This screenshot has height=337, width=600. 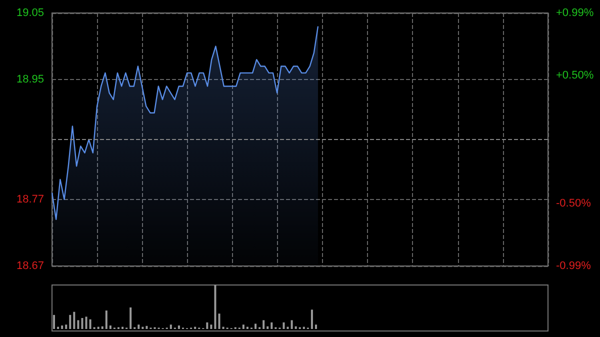 I want to click on y2-tick-label: +0.99%, so click(x=575, y=13).